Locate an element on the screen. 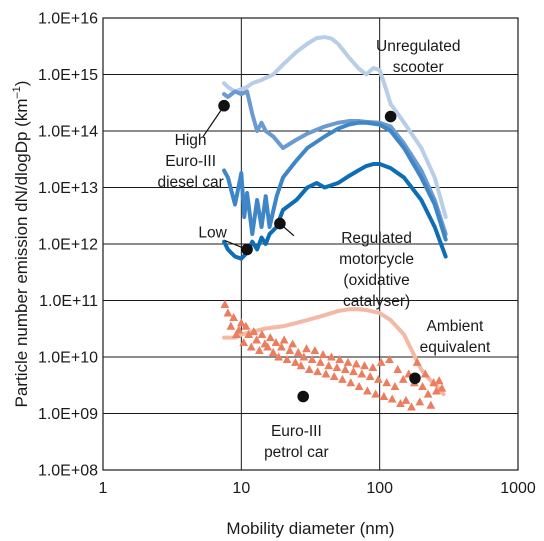 The image size is (544, 541). y-tick-label: 1.0E+13 is located at coordinates (68, 188).